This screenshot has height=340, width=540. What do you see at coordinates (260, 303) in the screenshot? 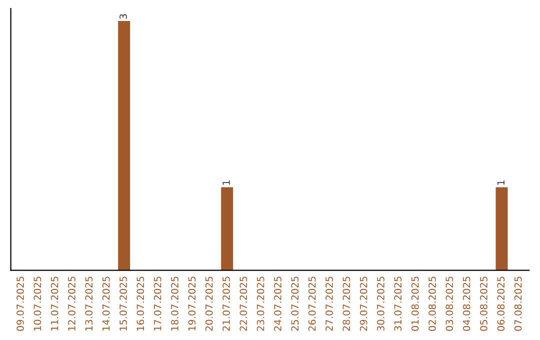
I see `x-tick-label: 23.07.2025` at bounding box center [260, 303].